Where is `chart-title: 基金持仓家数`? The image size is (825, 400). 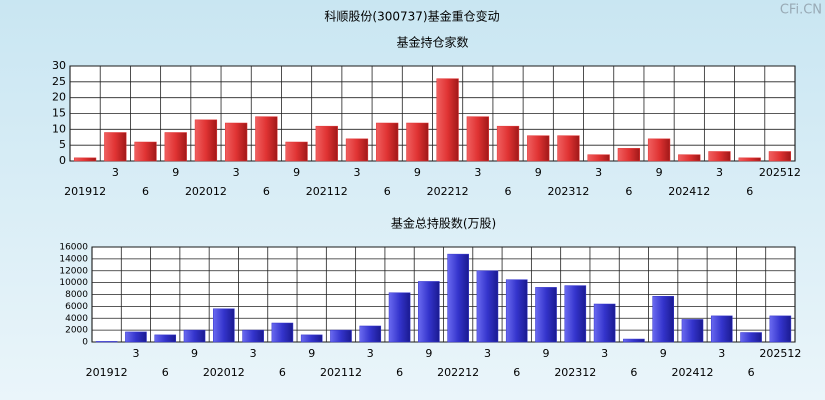 chart-title: 基金持仓家数 is located at coordinates (432, 42).